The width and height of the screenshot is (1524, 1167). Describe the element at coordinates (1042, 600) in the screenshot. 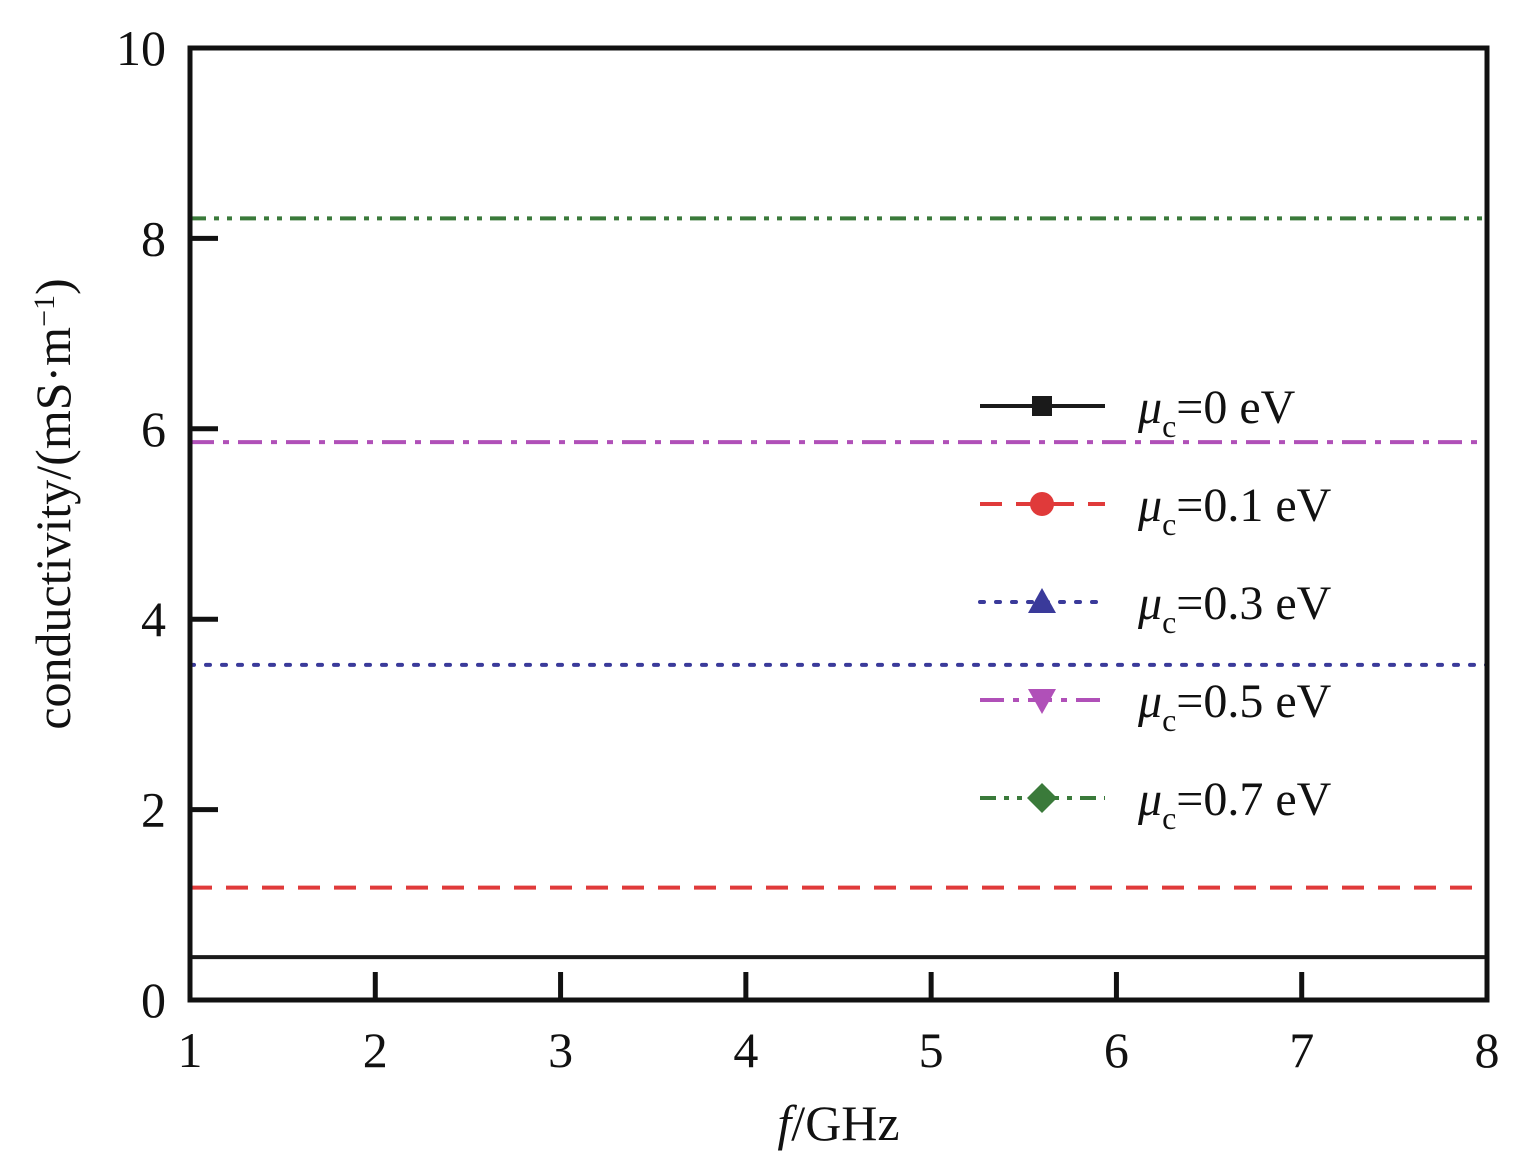

I see `legend-marker-triangle-up` at that location.